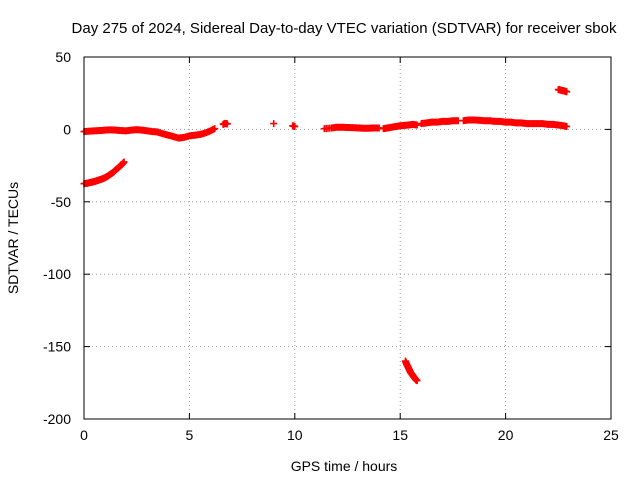 The width and height of the screenshot is (640, 480). What do you see at coordinates (344, 466) in the screenshot?
I see `x-axis-label: GPS time / hours` at bounding box center [344, 466].